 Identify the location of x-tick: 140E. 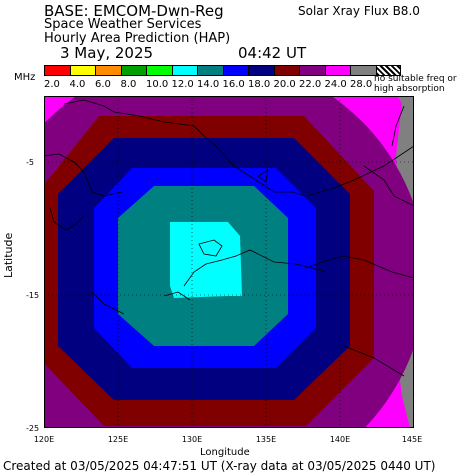
(340, 439).